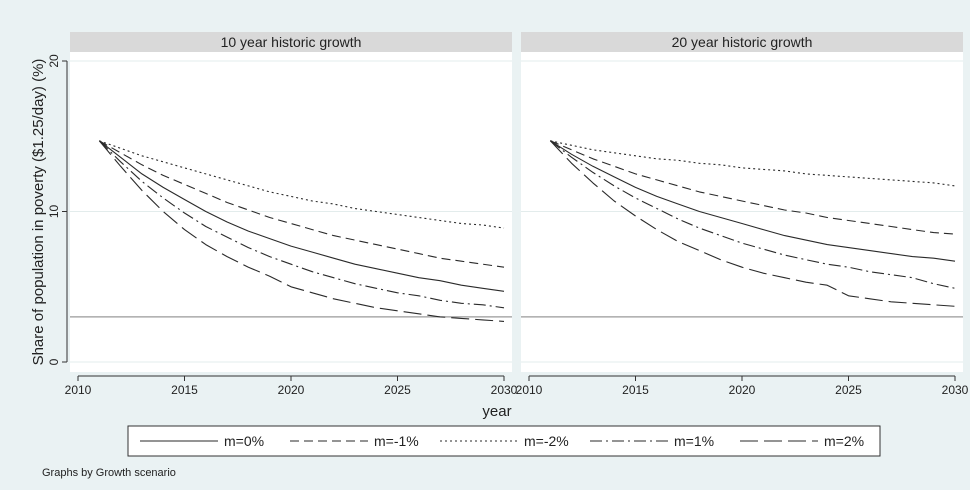 The width and height of the screenshot is (970, 495). What do you see at coordinates (54, 61) in the screenshot?
I see `y-tick-label: 20` at bounding box center [54, 61].